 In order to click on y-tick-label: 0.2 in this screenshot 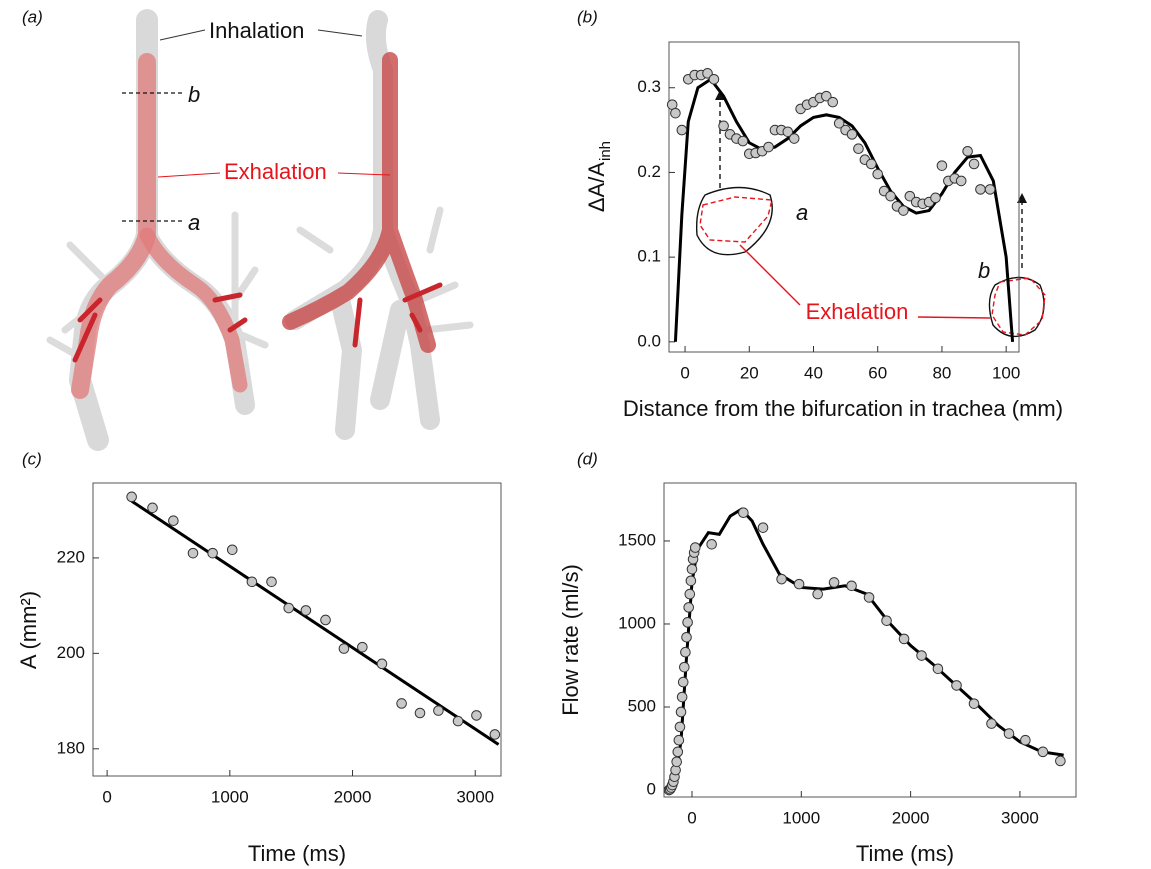, I will do `click(649, 171)`.